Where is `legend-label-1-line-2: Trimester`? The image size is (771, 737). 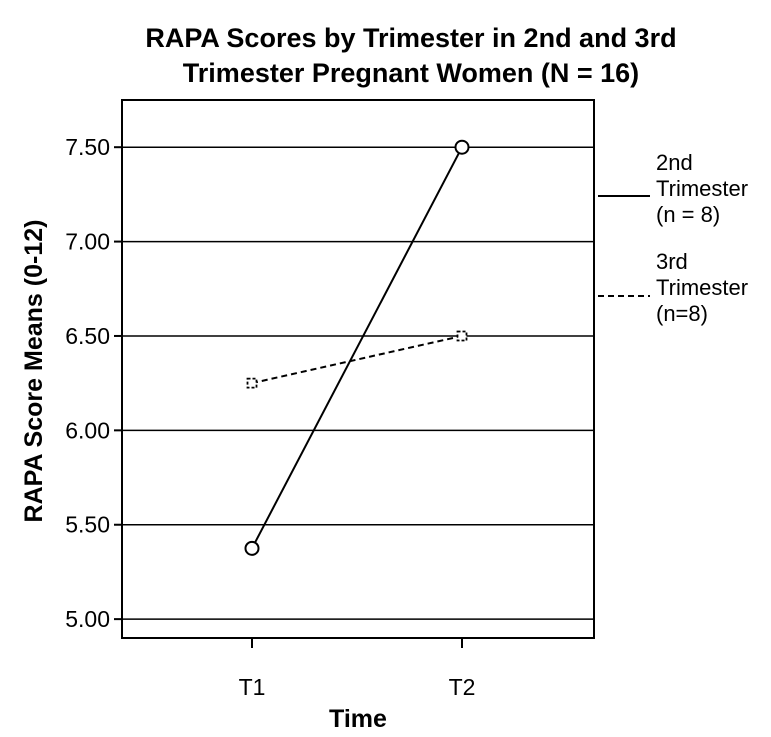 legend-label-1-line-2: Trimester is located at coordinates (702, 188).